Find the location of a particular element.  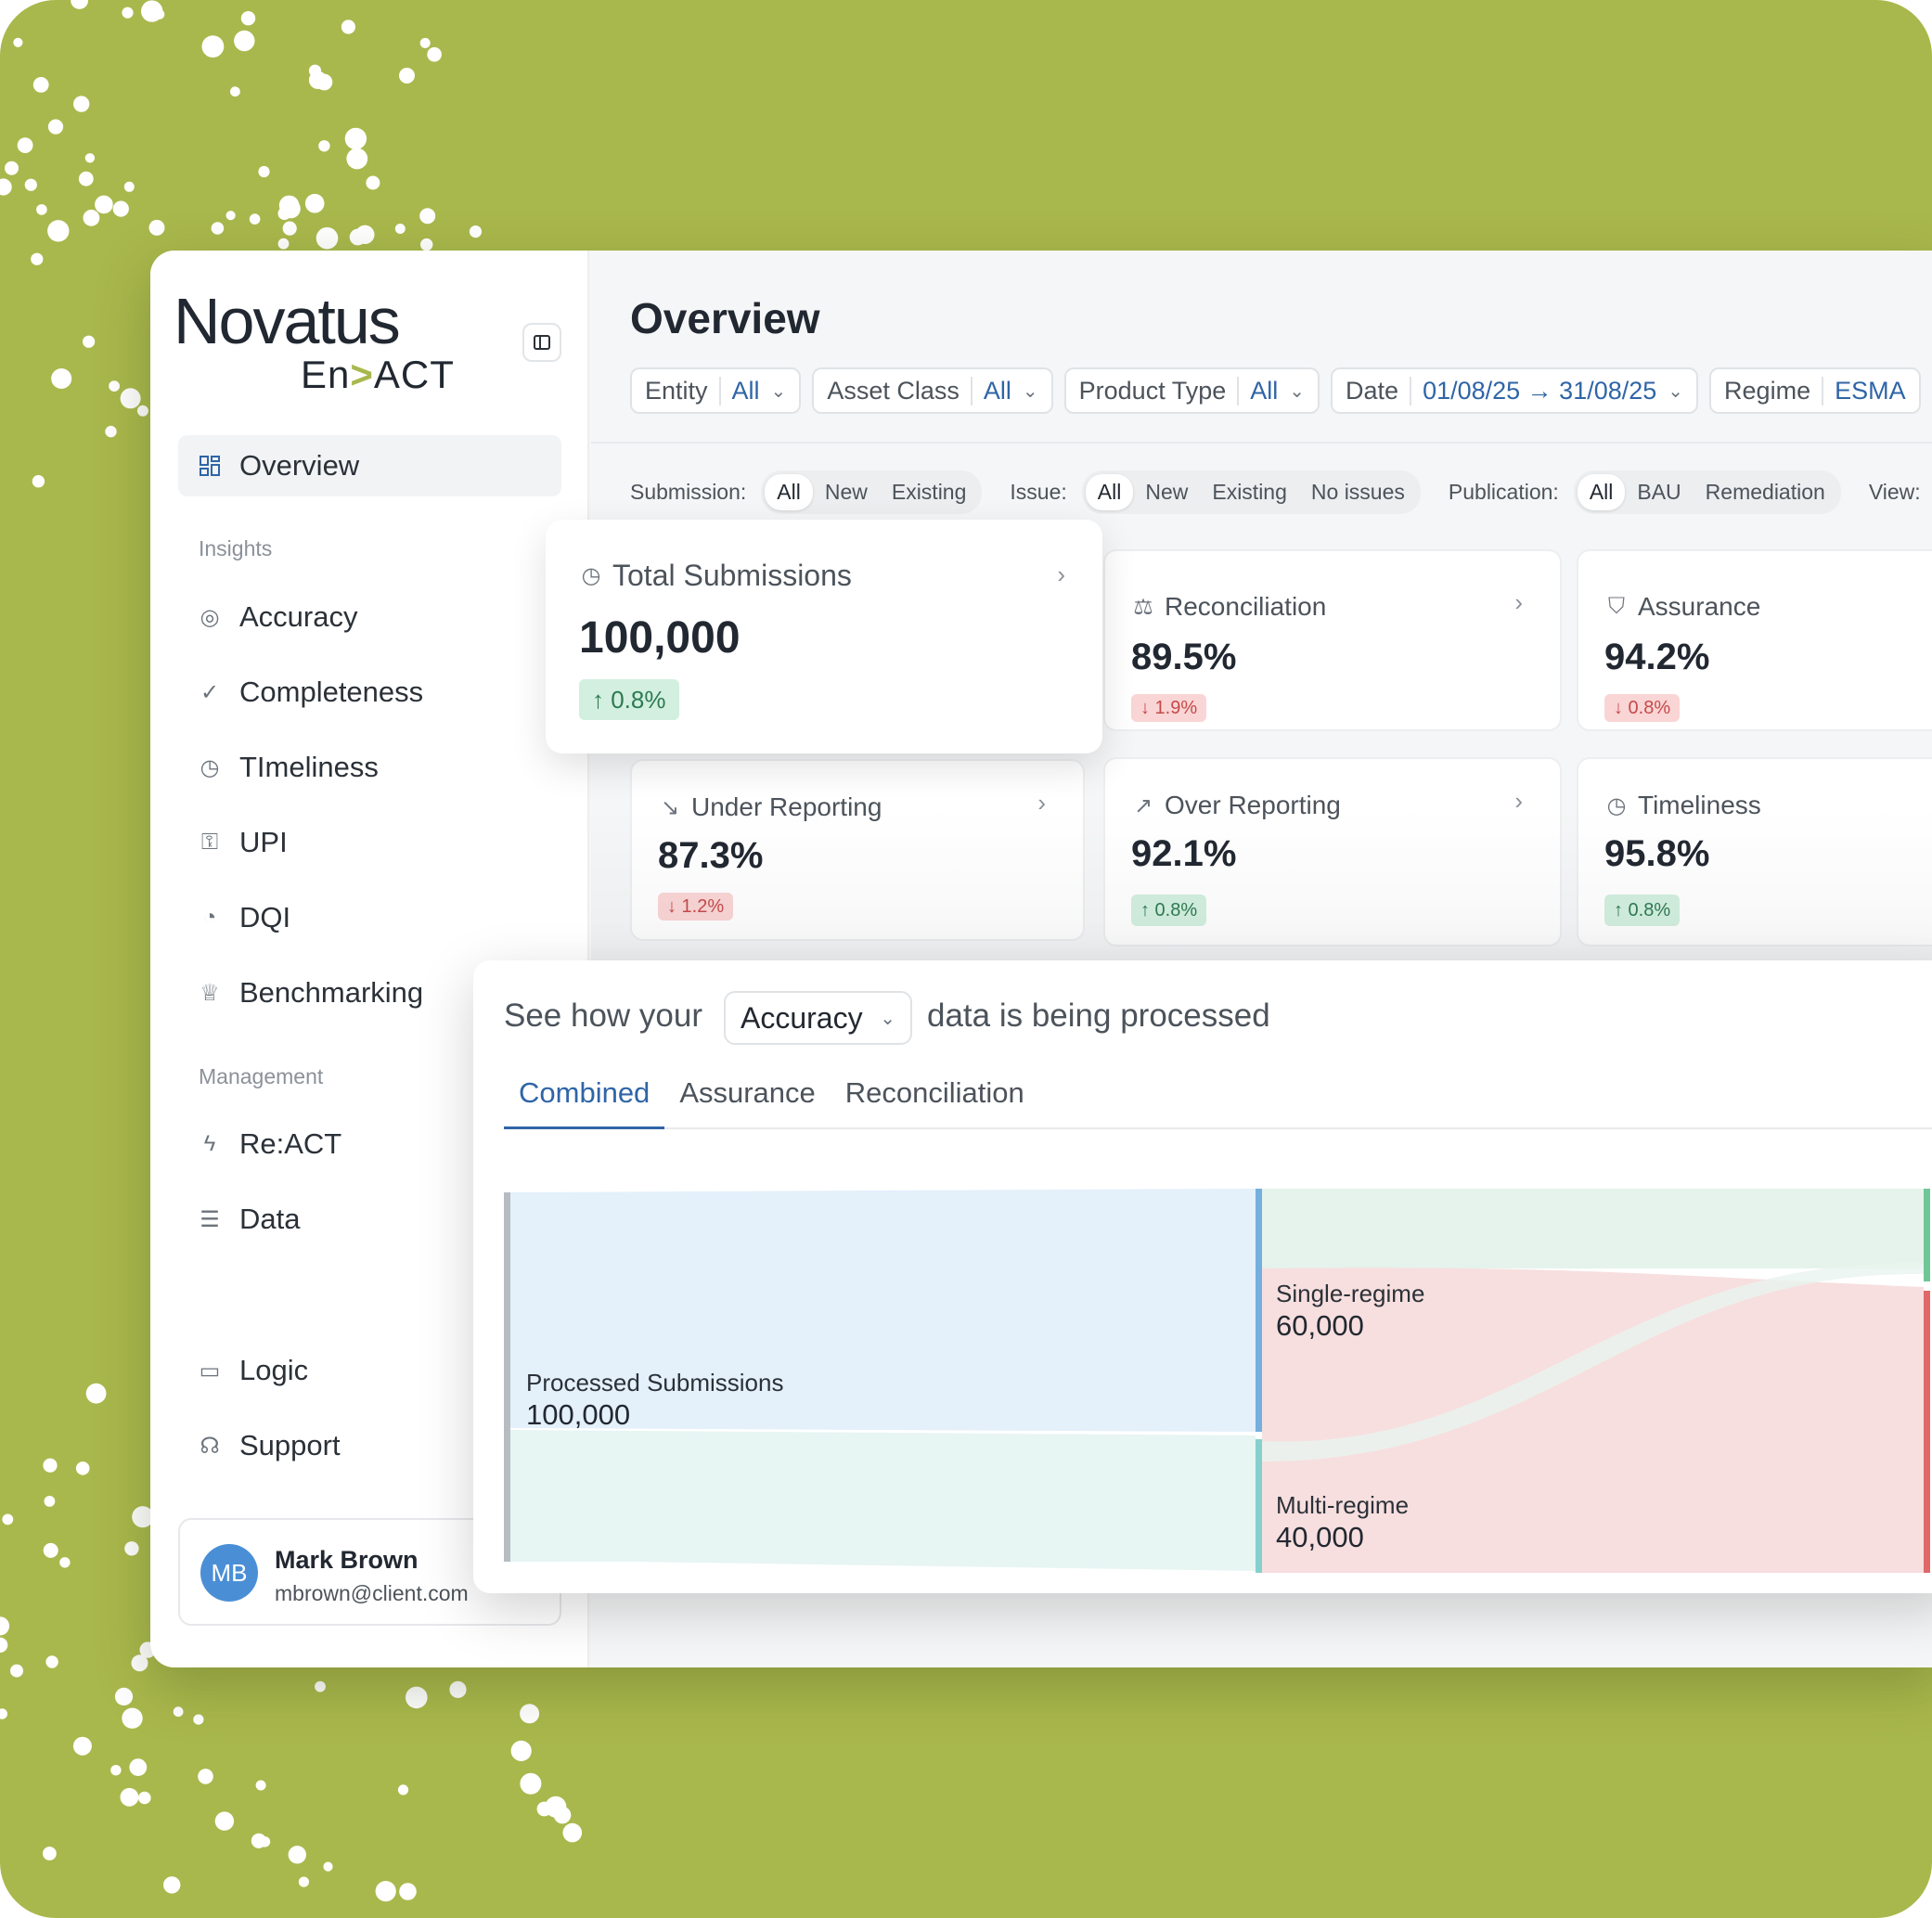

timeliness-card: ◷ Timeliness 95.8% ↑ 0.8% is located at coordinates (1754, 851).